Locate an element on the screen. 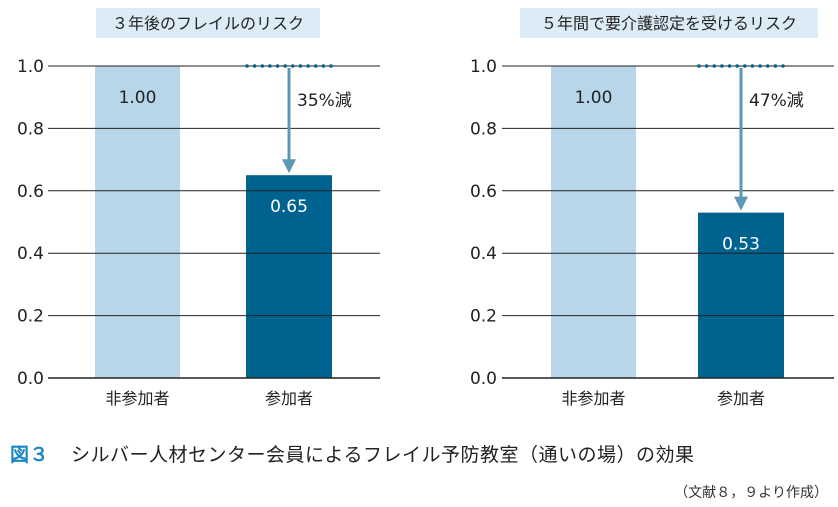 This screenshot has width=838, height=507. data-label: 0.65 is located at coordinates (289, 207).